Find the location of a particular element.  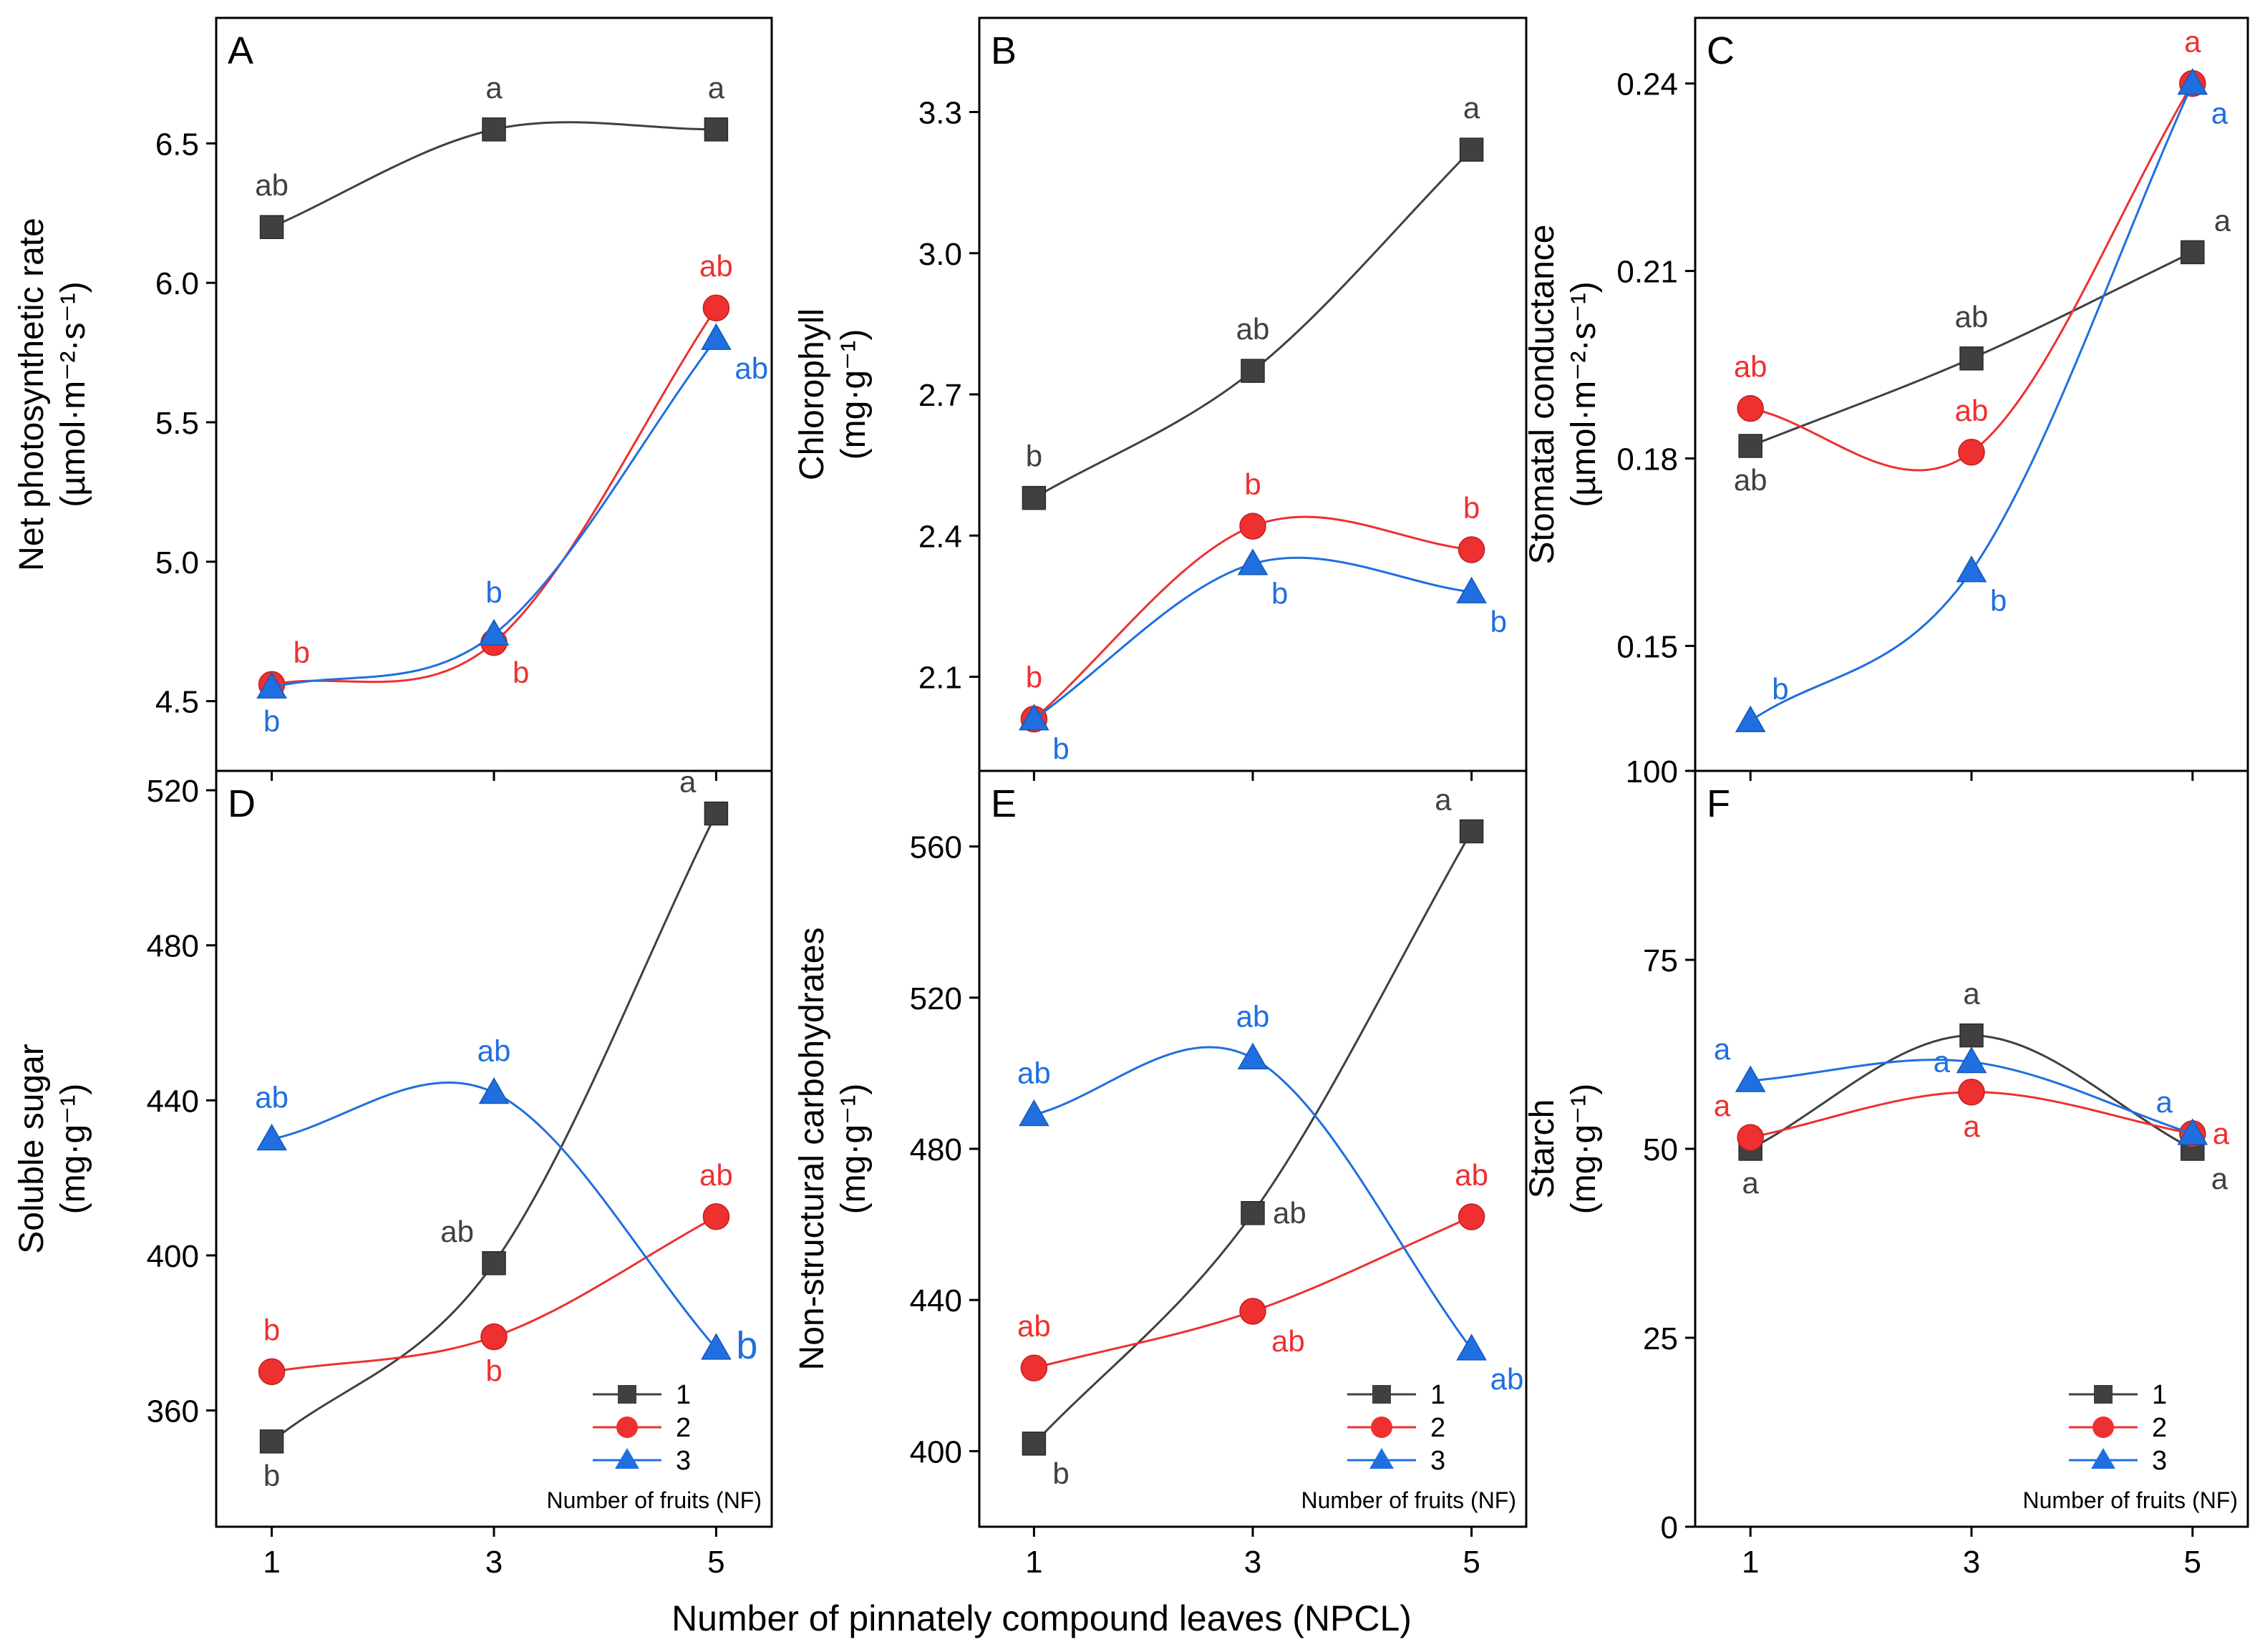

y-tick-label: 400 is located at coordinates (173, 1256).